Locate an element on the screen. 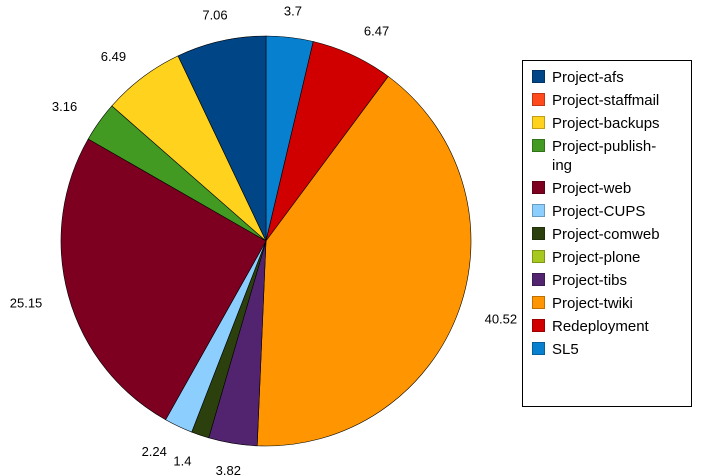  legend-item: Project-CUPS is located at coordinates (607, 209).